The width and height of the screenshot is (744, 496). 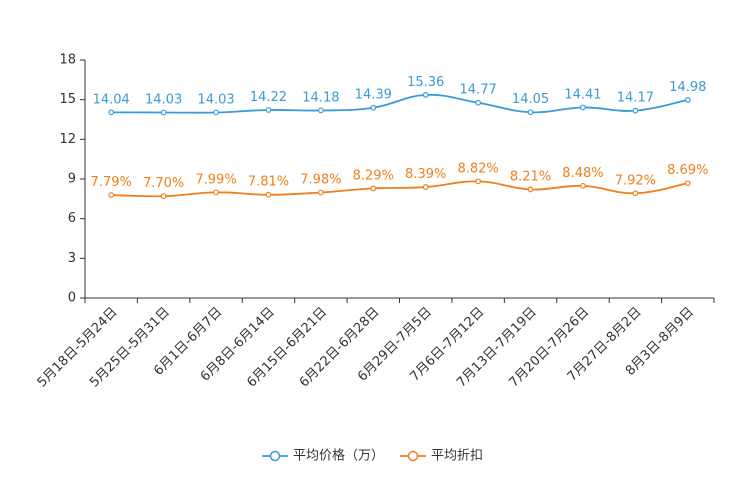 What do you see at coordinates (425, 82) in the screenshot?
I see `data-label: 15.36` at bounding box center [425, 82].